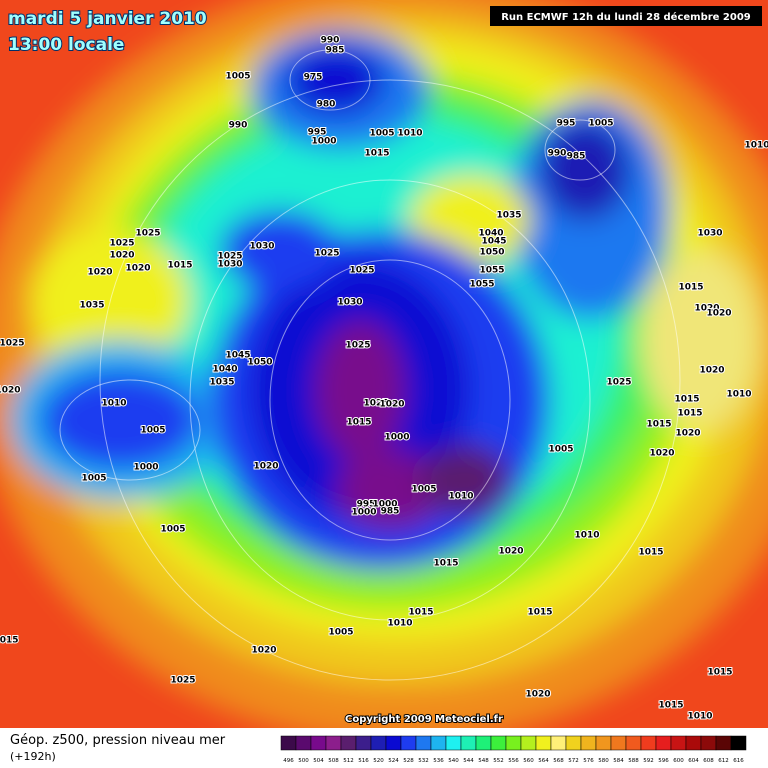  Describe the element at coordinates (566, 124) in the screenshot. I see `isobar-label: 995` at that location.